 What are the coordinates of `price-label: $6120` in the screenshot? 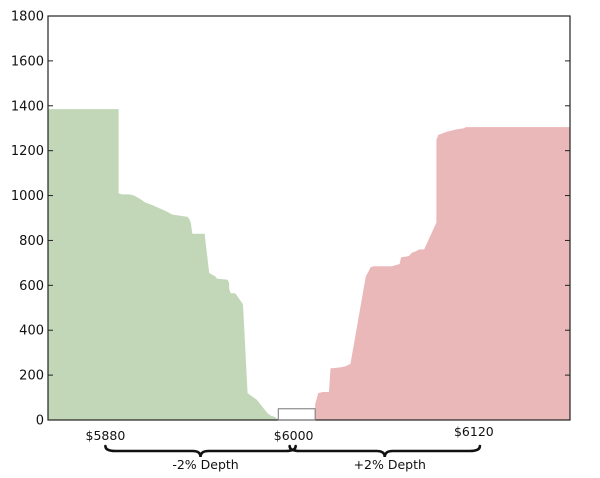 It's located at (474, 431).